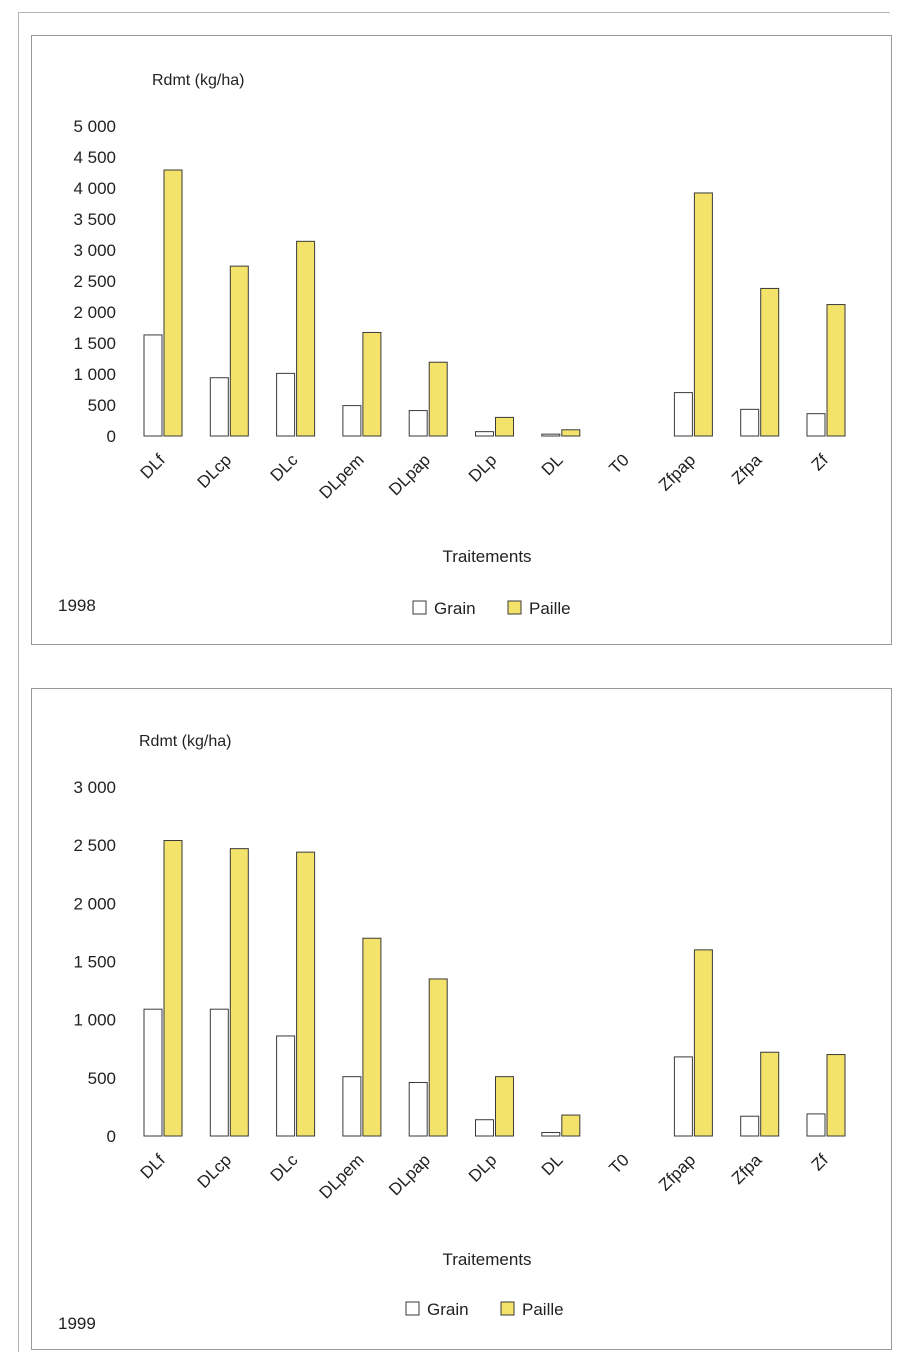  I want to click on y-tick-label: 2 000, so click(94, 312).